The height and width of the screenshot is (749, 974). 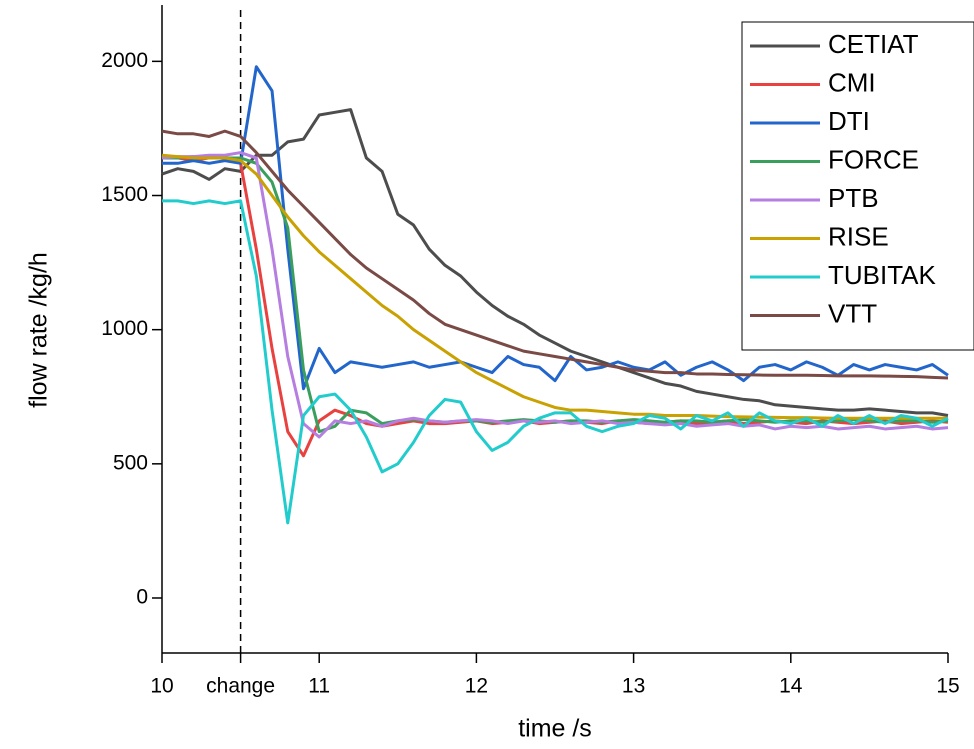 I want to click on legend-label: PTB, so click(x=853, y=198).